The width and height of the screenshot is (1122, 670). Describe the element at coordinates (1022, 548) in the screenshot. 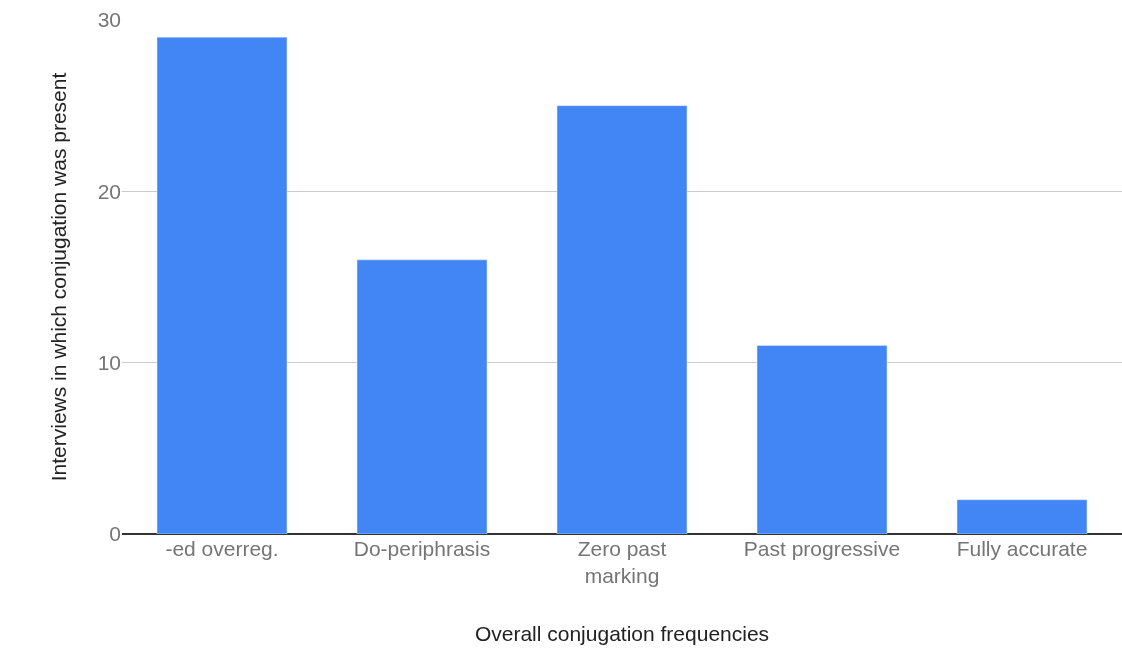

I see `x-tick-label: Fully accurate` at that location.